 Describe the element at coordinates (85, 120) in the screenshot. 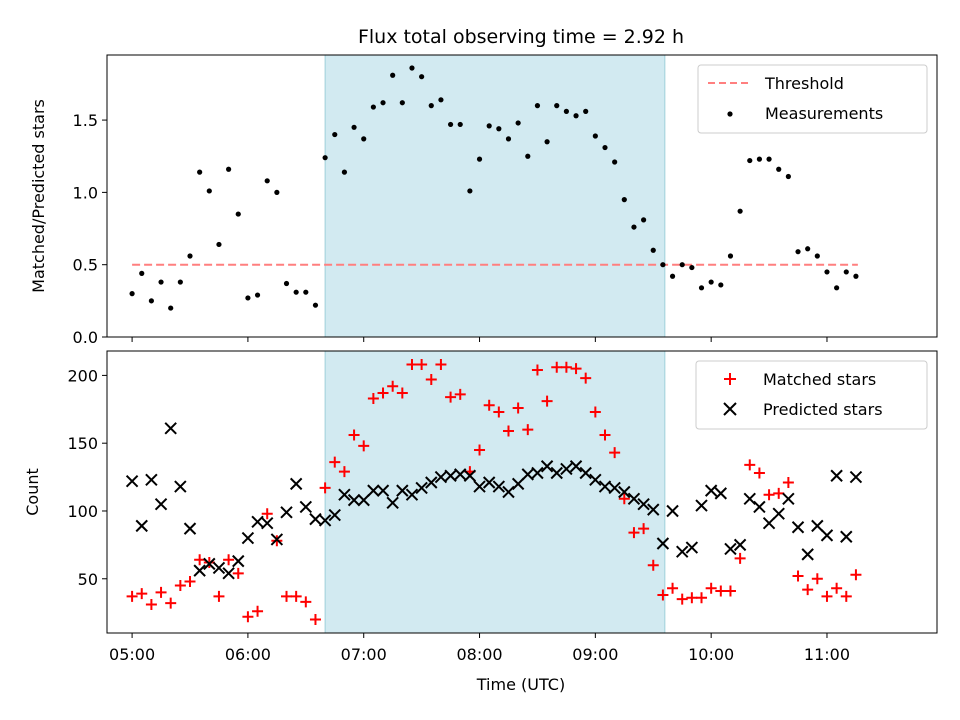

I see `top-ytick-label: 1.5` at that location.